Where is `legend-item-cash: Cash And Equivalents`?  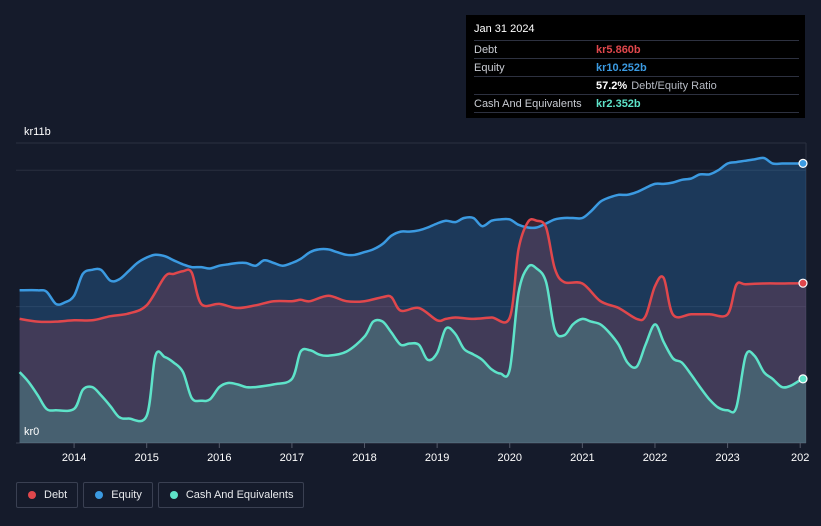 legend-item-cash: Cash And Equivalents is located at coordinates (231, 495).